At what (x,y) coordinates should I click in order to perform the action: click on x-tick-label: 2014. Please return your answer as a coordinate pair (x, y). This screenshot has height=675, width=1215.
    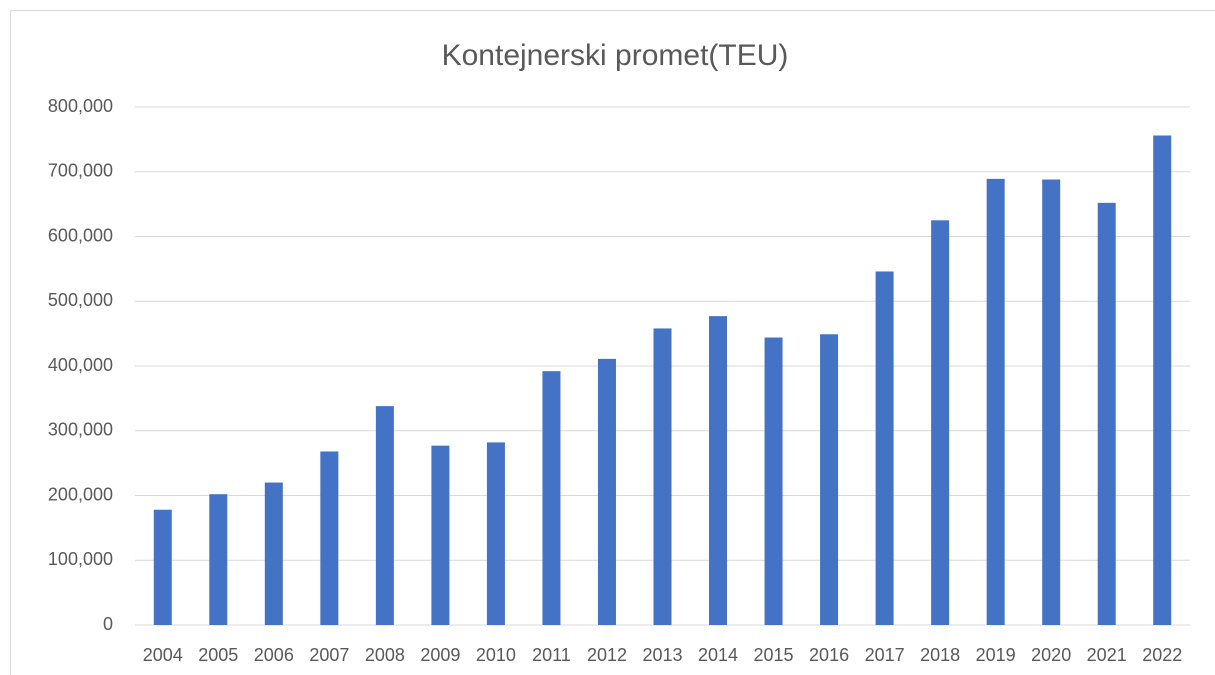
    Looking at the image, I should click on (718, 655).